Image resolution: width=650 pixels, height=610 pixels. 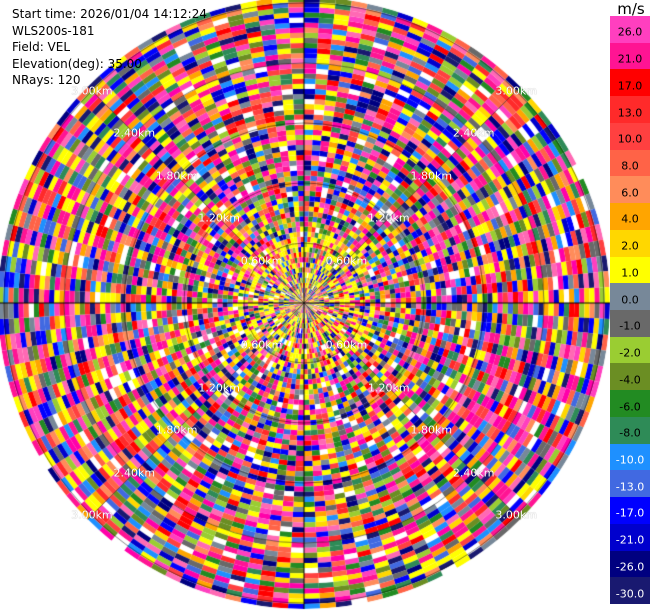 What do you see at coordinates (630, 567) in the screenshot?
I see `colorbar-tick-label: -26.0` at bounding box center [630, 567].